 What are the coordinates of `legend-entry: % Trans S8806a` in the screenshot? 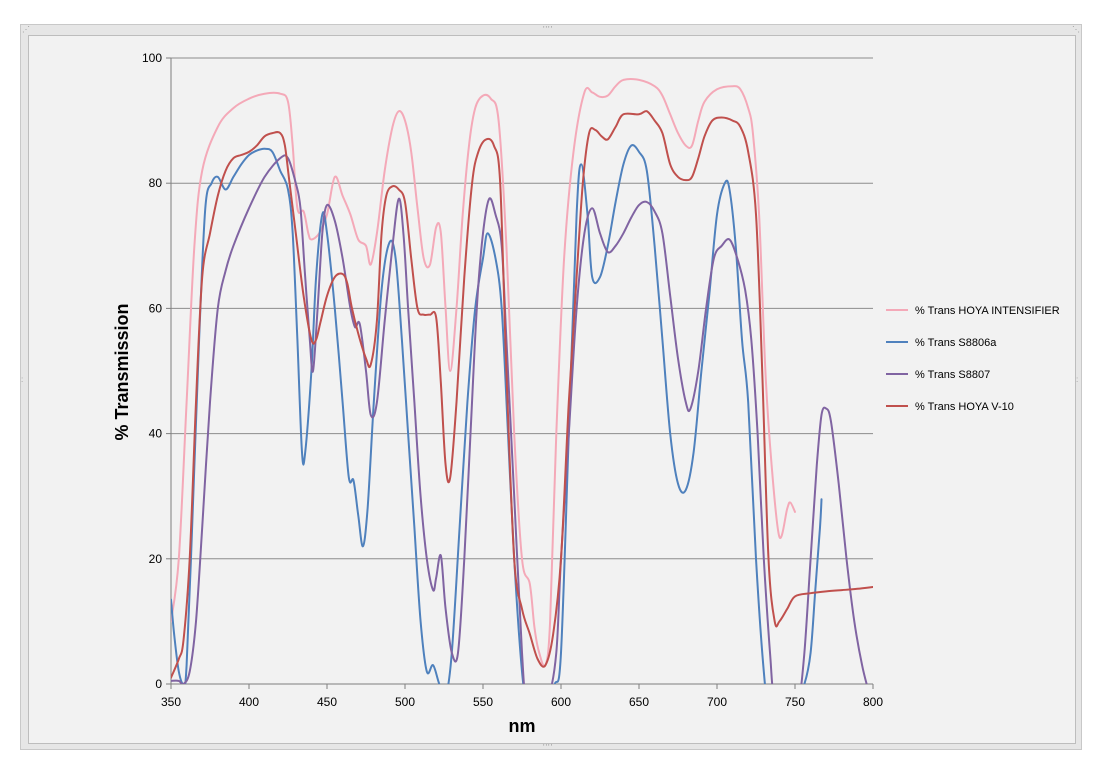 It's located at (956, 343).